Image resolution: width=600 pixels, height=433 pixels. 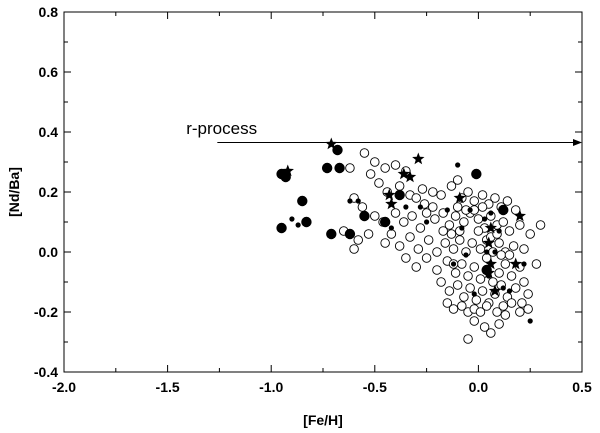 What do you see at coordinates (49, 192) in the screenshot?
I see `y-tick-label: 0.2` at bounding box center [49, 192].